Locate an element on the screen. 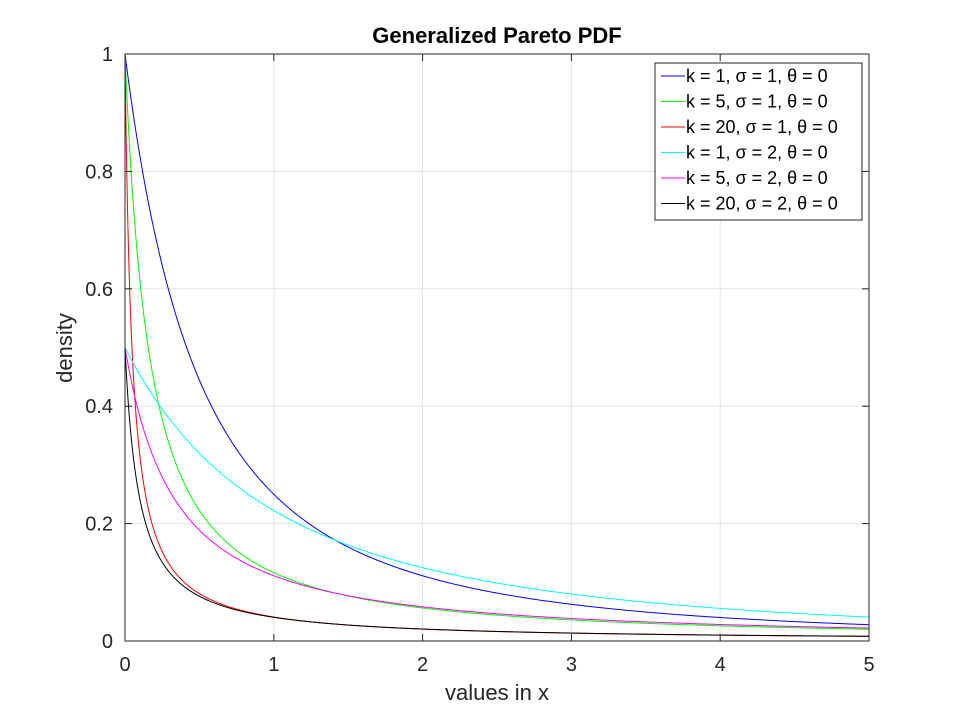  y-tick-label: 0.6 is located at coordinates (99, 290).